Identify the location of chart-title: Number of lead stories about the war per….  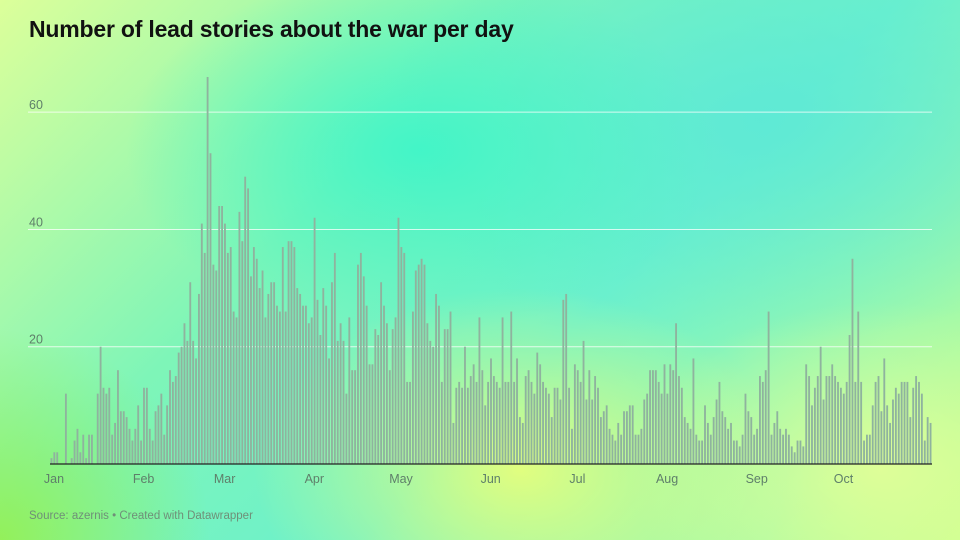
(271, 29).